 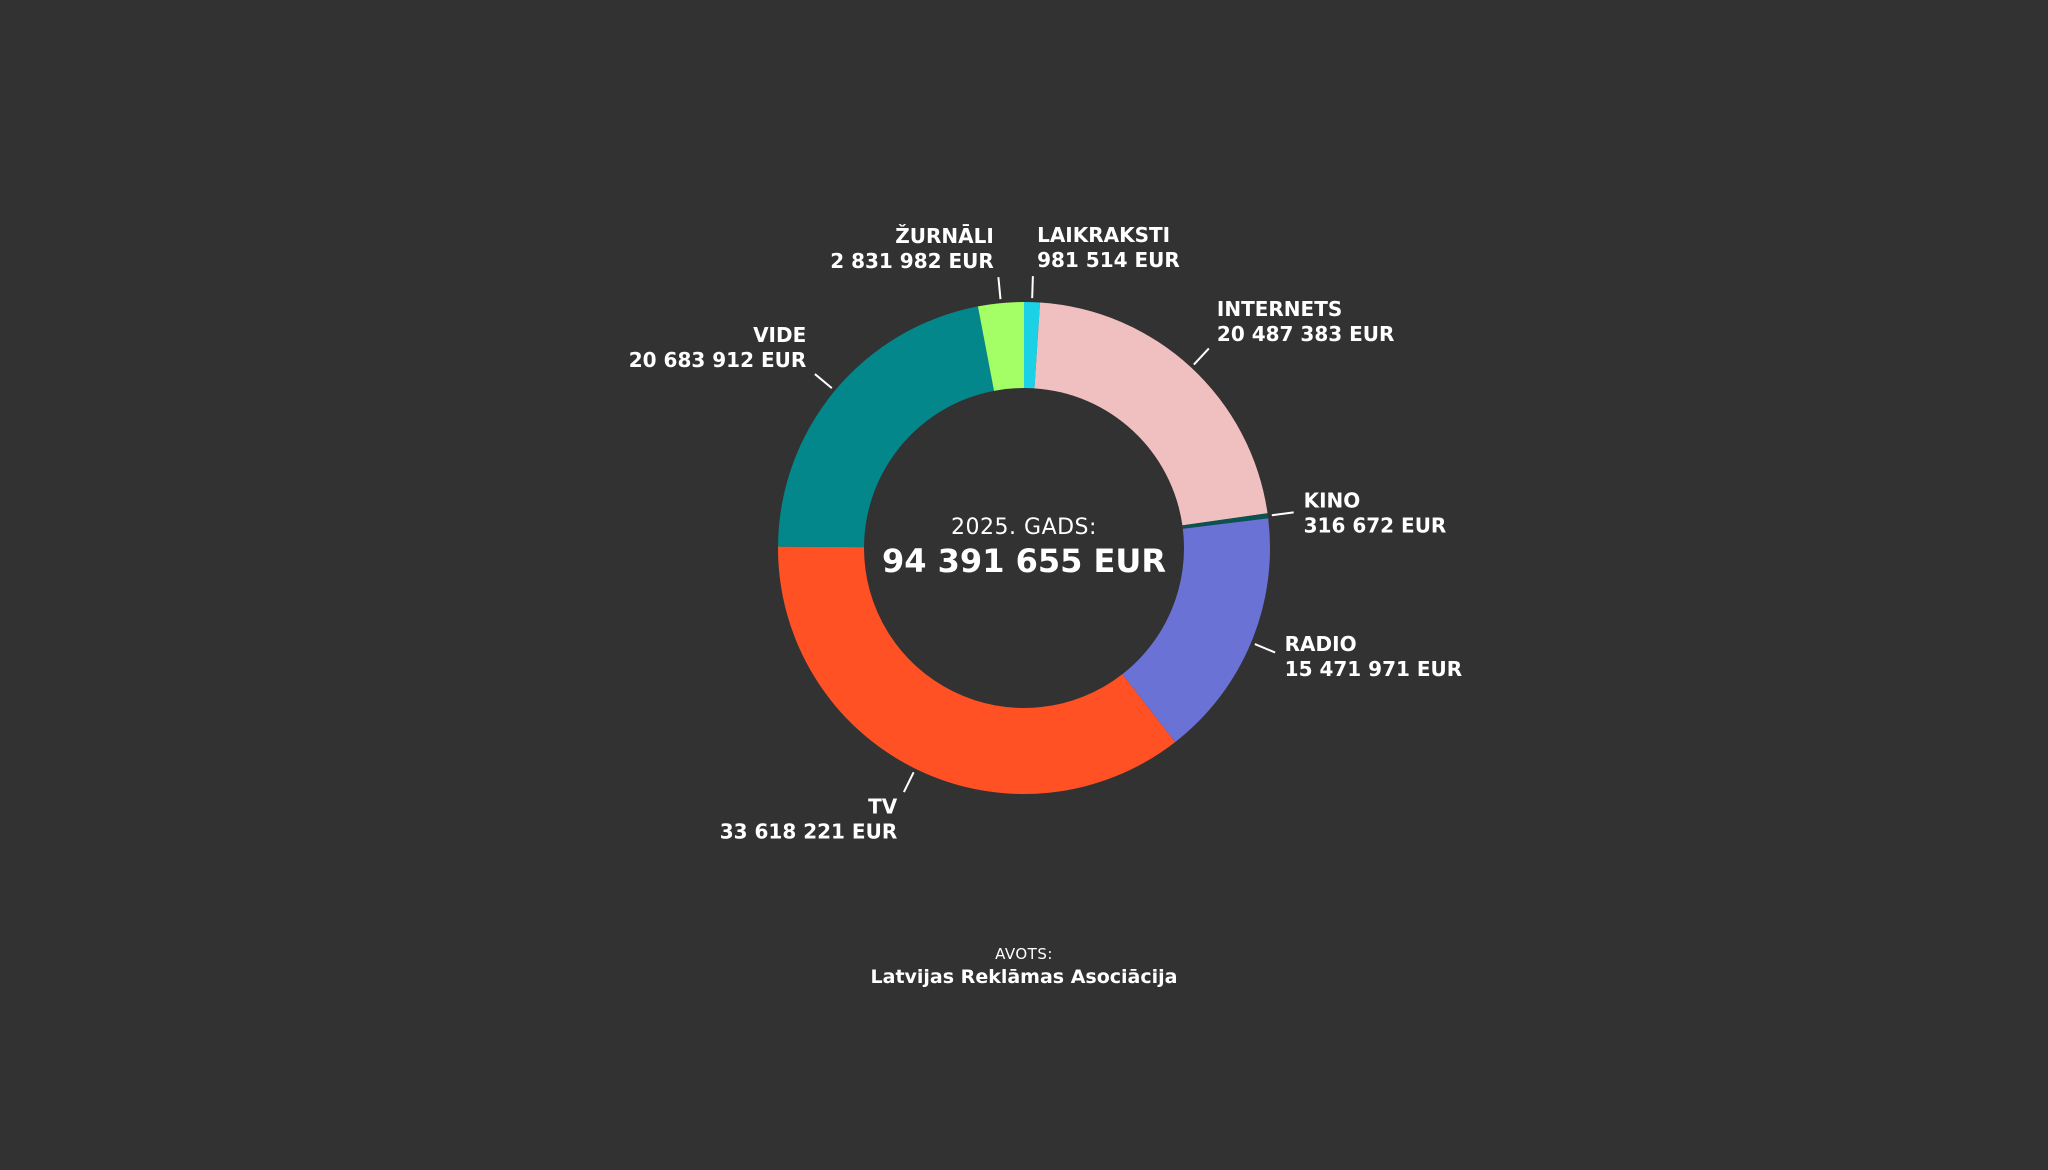 I want to click on slice-internets, so click(x=1151, y=414).